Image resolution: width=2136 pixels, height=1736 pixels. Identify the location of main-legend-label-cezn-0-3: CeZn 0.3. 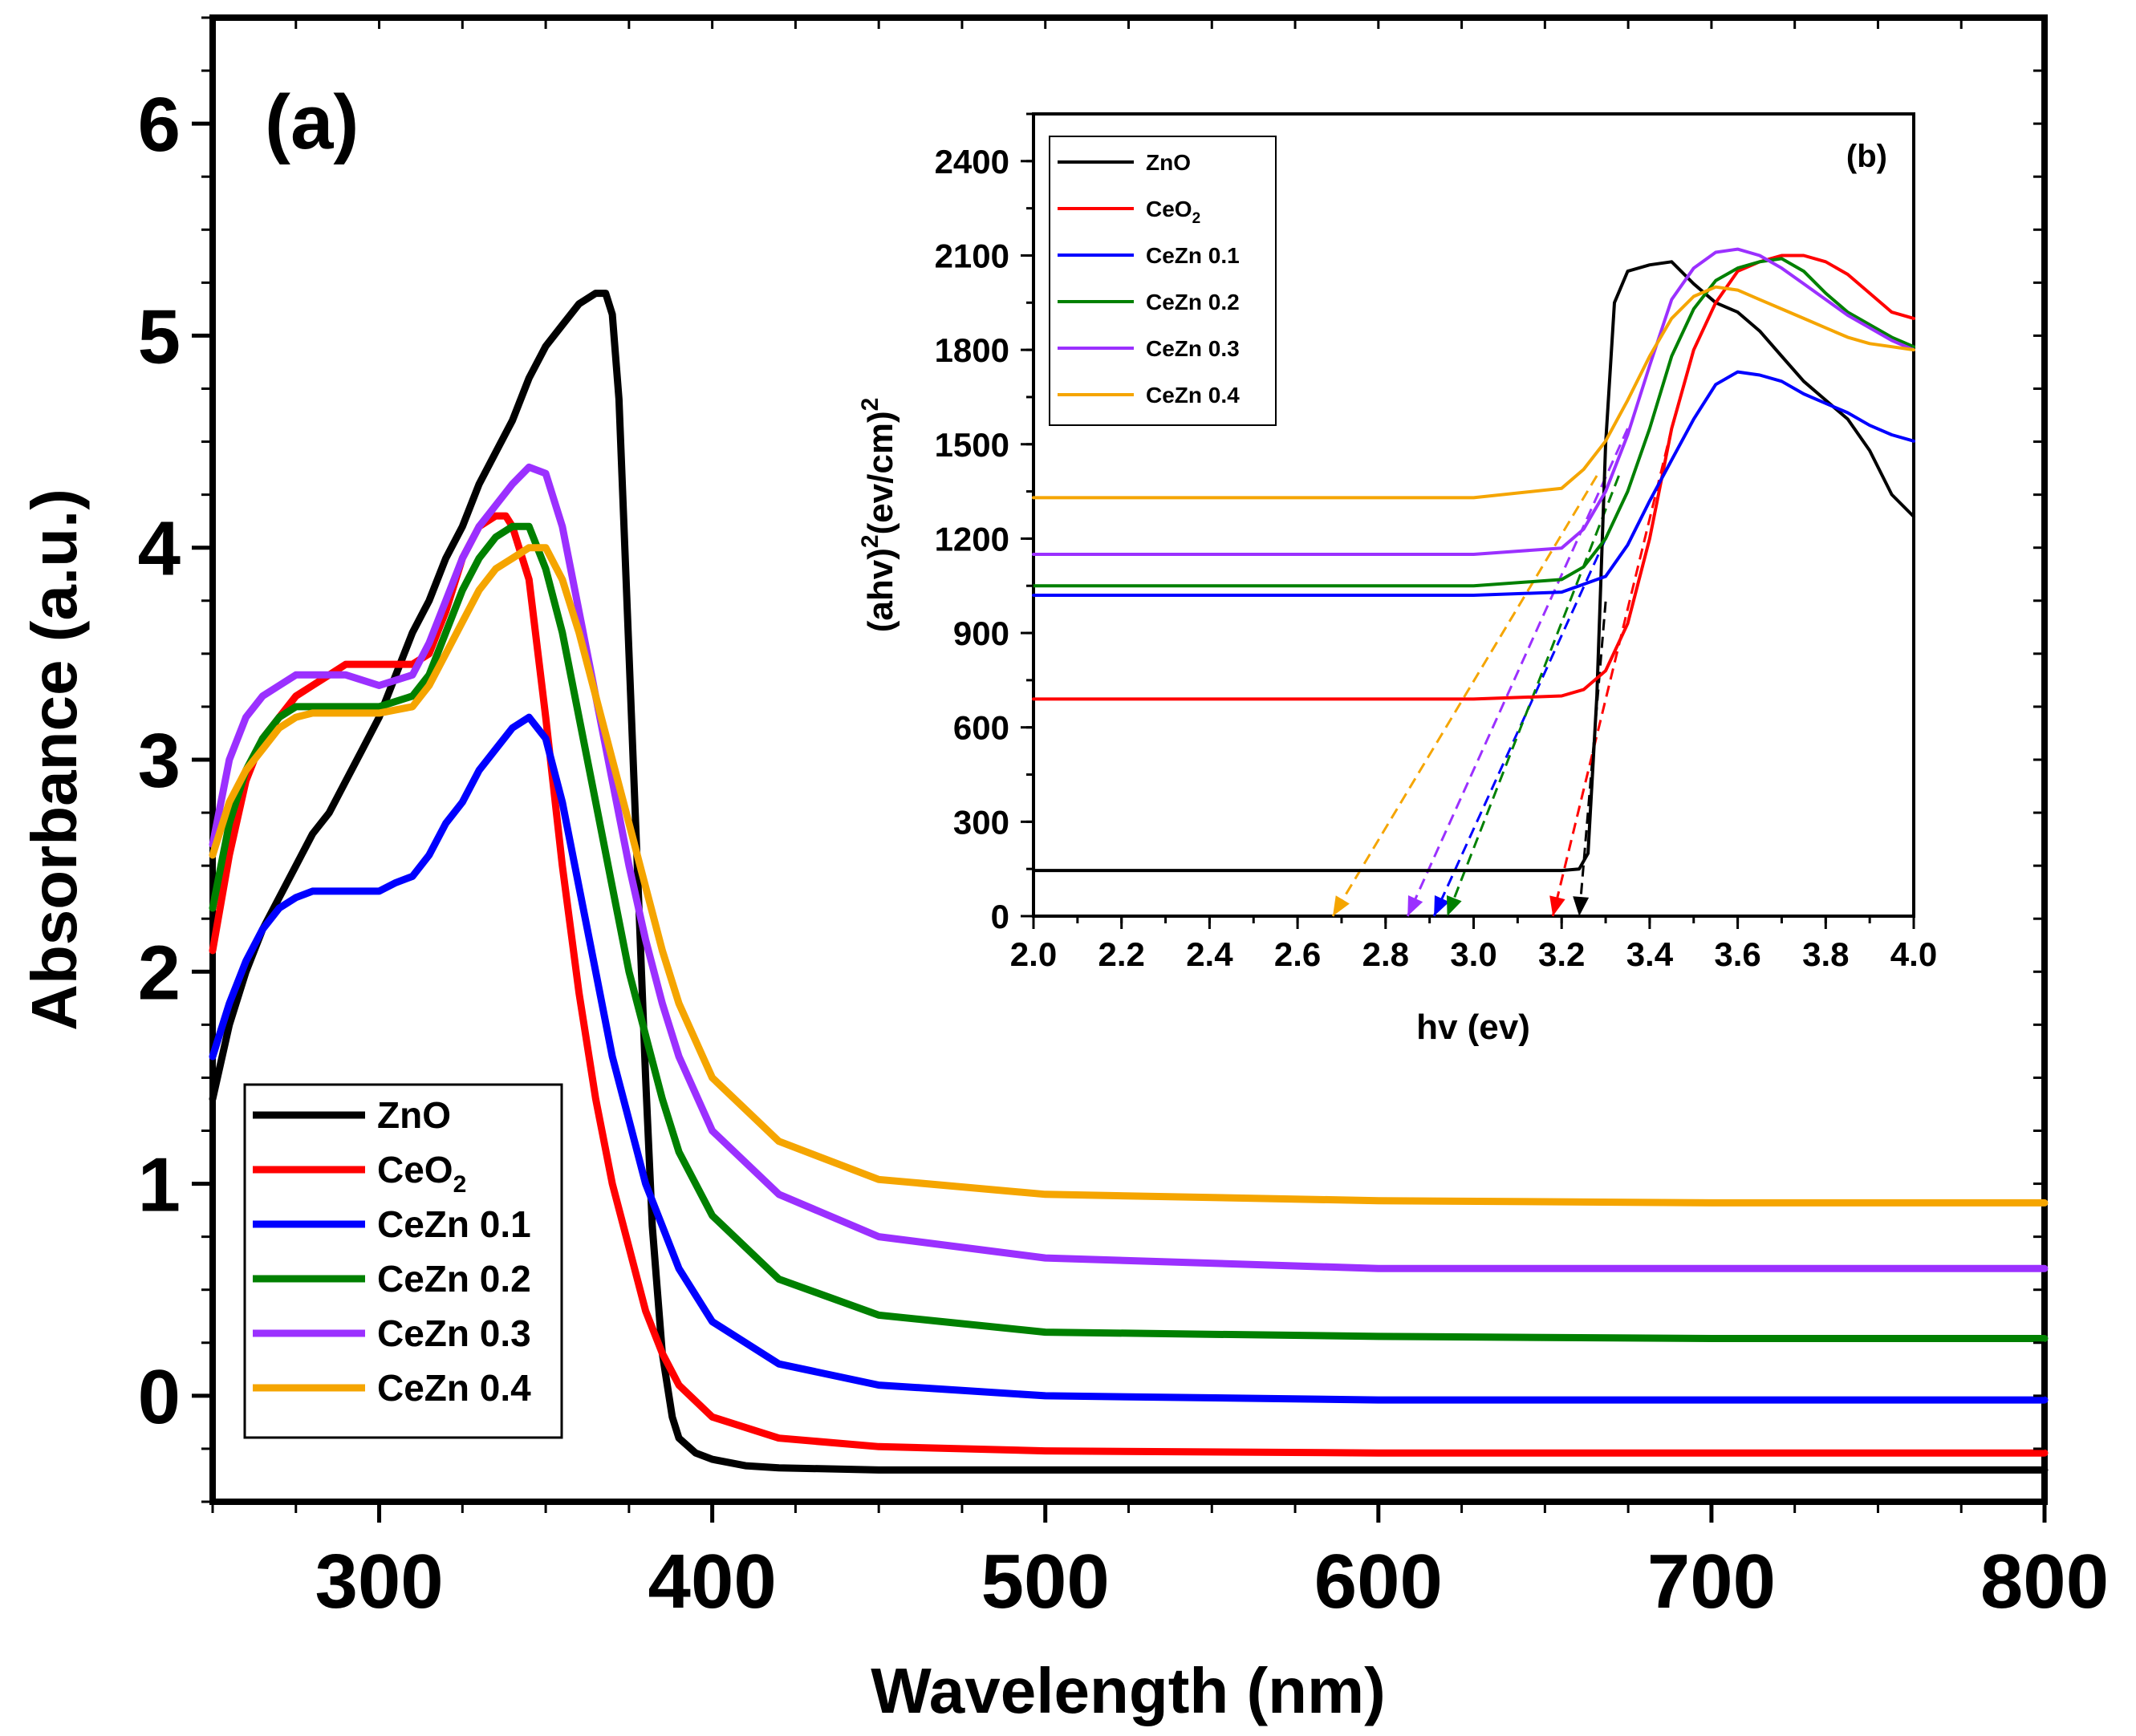
(454, 1333).